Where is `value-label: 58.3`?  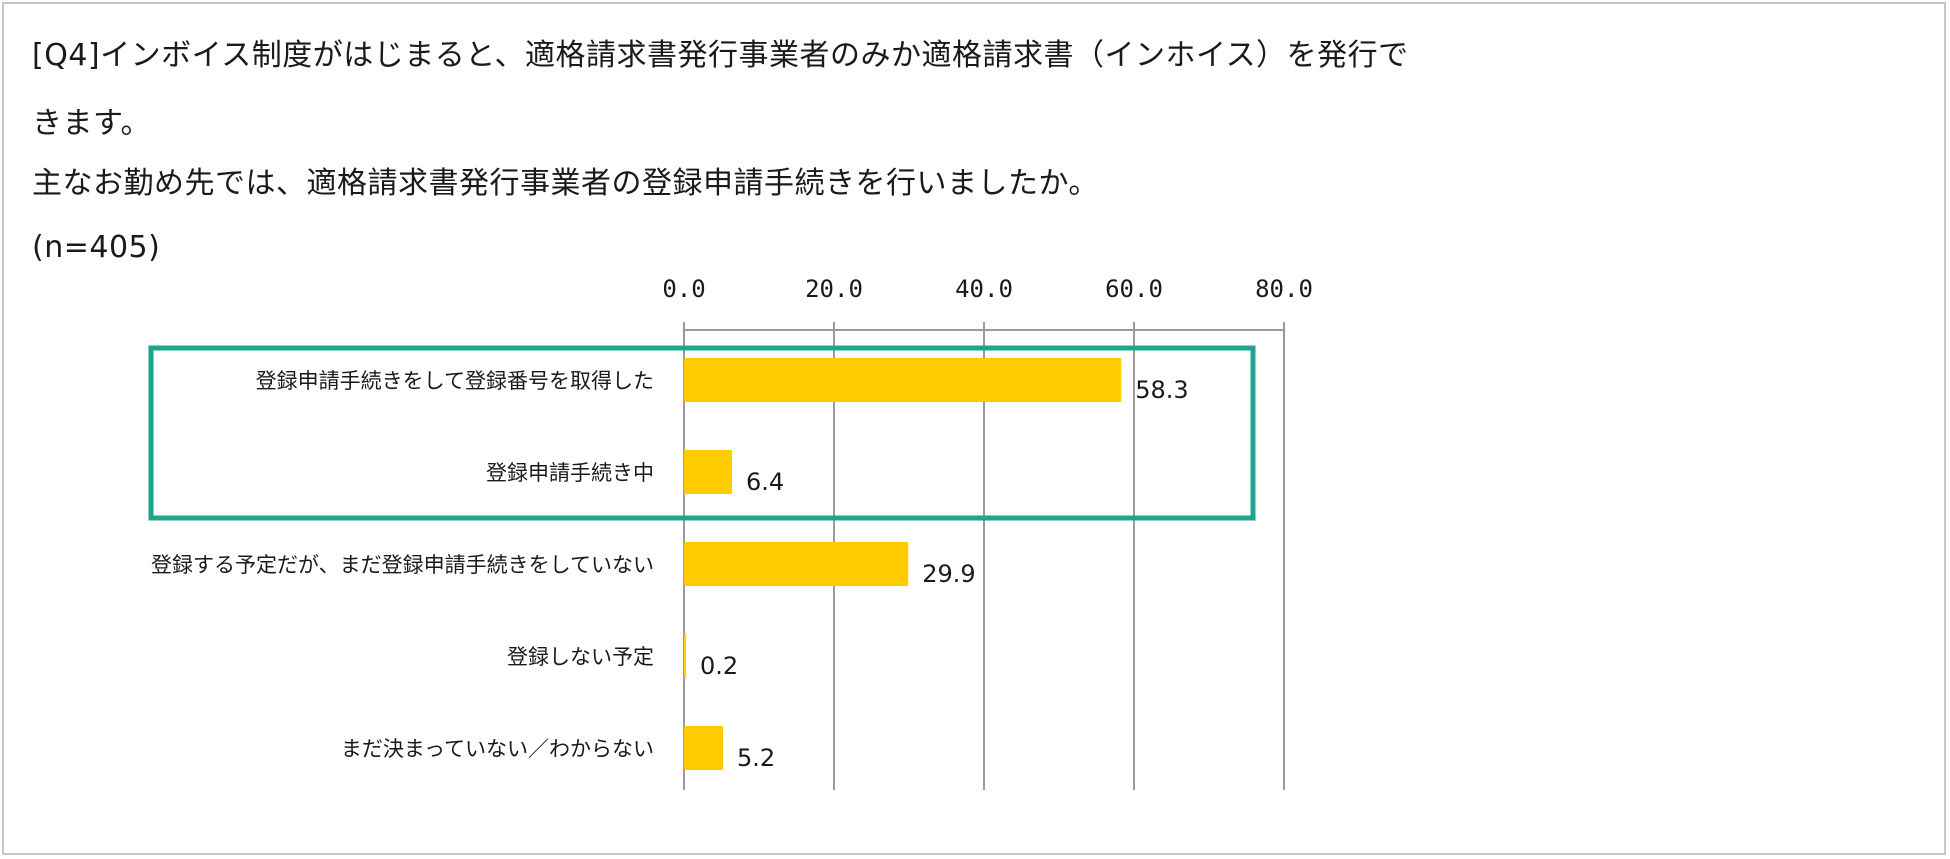 value-label: 58.3 is located at coordinates (1161, 390).